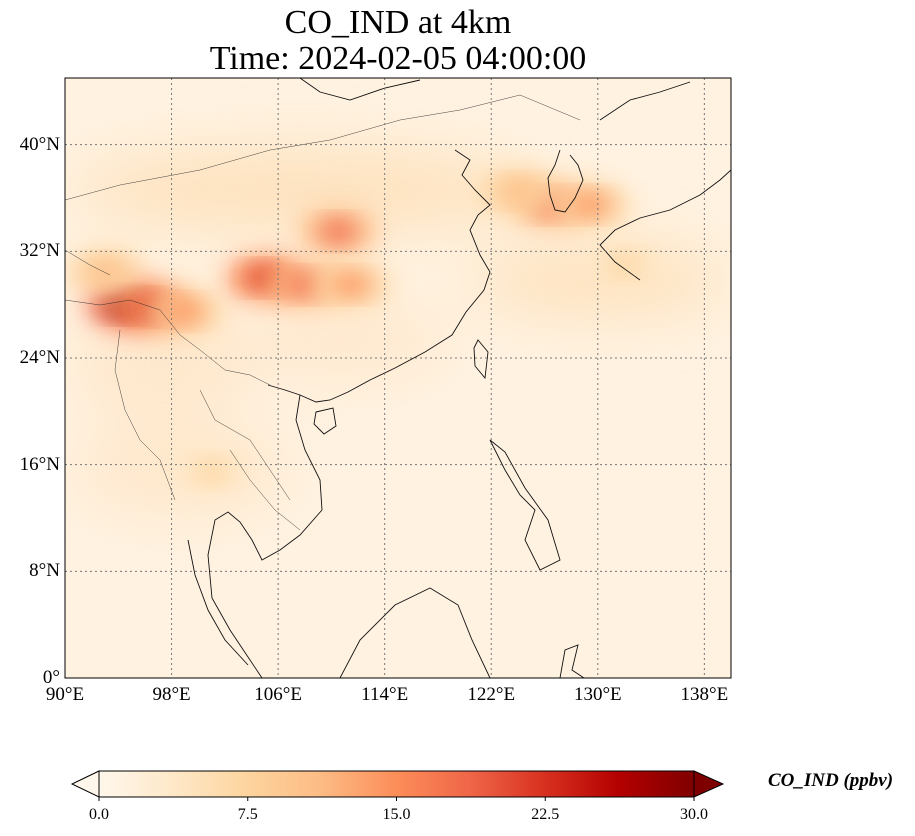  I want to click on latitude-tick-label: 24°N, so click(39, 357).